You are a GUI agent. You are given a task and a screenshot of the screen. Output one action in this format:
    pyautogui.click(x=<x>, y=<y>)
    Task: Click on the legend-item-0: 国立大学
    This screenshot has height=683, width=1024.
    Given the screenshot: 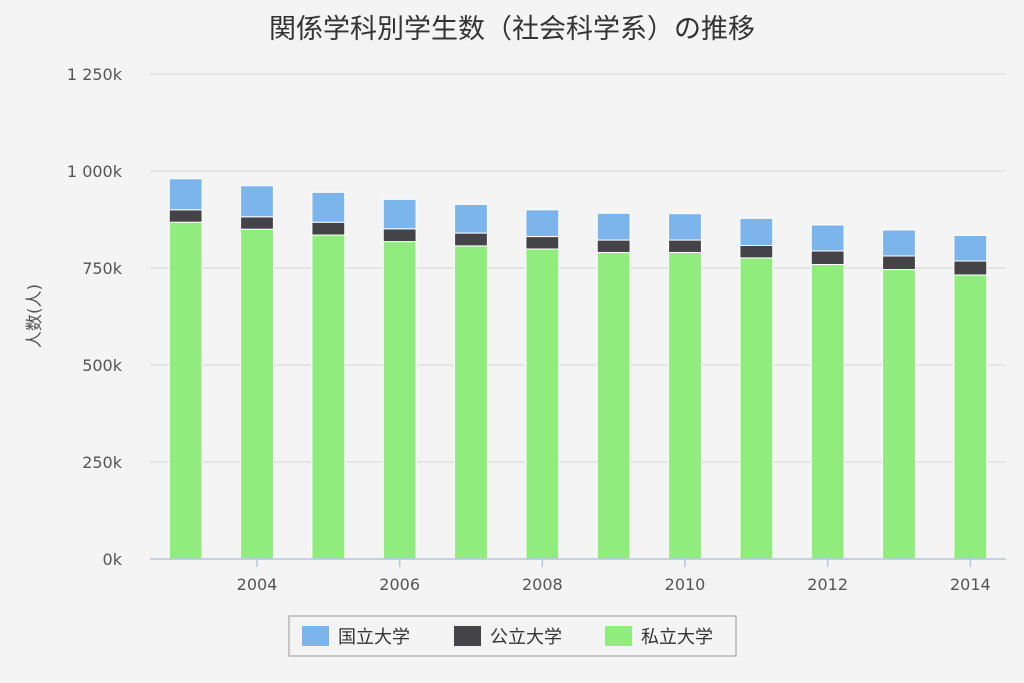 What is the action you would take?
    pyautogui.click(x=356, y=637)
    